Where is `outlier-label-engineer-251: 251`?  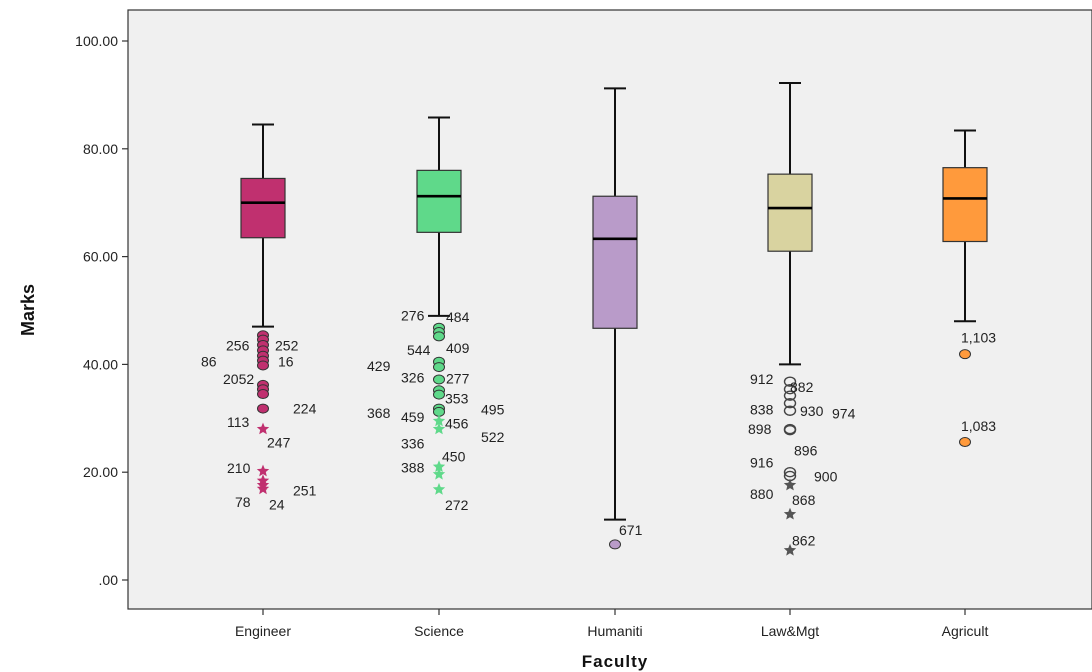
outlier-label-engineer-251: 251 is located at coordinates (305, 491).